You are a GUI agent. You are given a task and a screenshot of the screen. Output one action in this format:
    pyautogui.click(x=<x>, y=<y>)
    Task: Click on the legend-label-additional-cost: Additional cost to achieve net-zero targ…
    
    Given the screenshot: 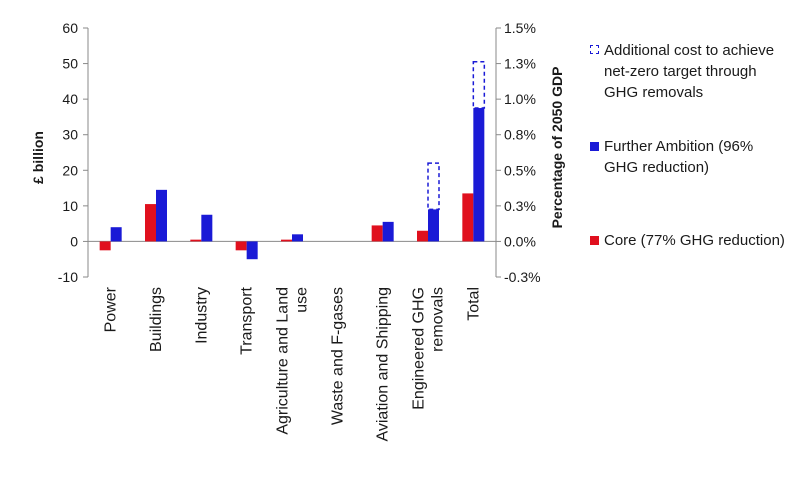 What is the action you would take?
    pyautogui.click(x=689, y=71)
    